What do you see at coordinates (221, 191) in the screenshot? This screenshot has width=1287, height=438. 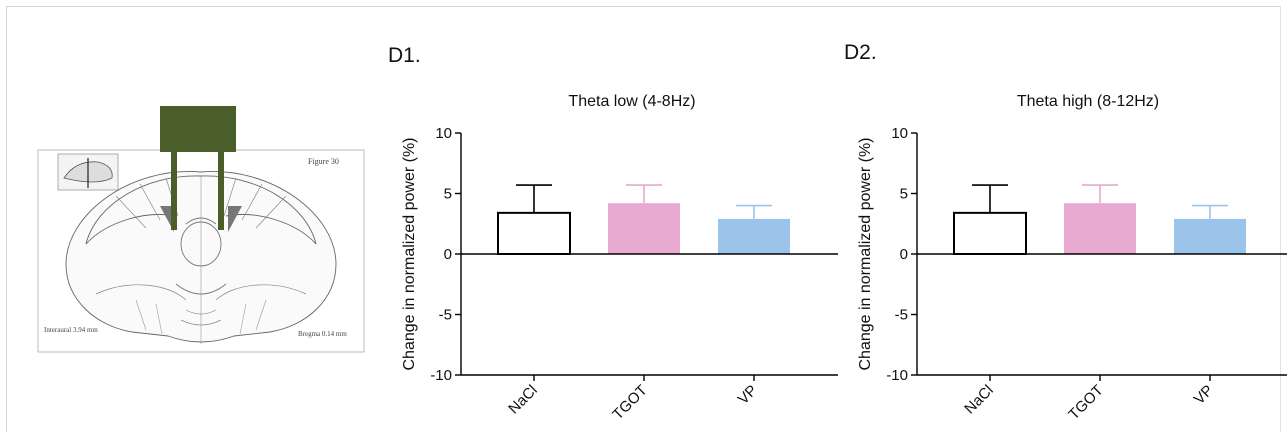 I see `probe-shank-right` at bounding box center [221, 191].